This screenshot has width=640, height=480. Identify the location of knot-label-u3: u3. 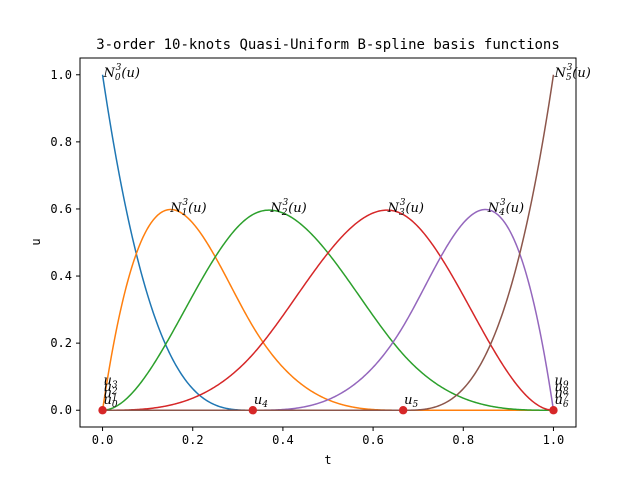
(111, 382).